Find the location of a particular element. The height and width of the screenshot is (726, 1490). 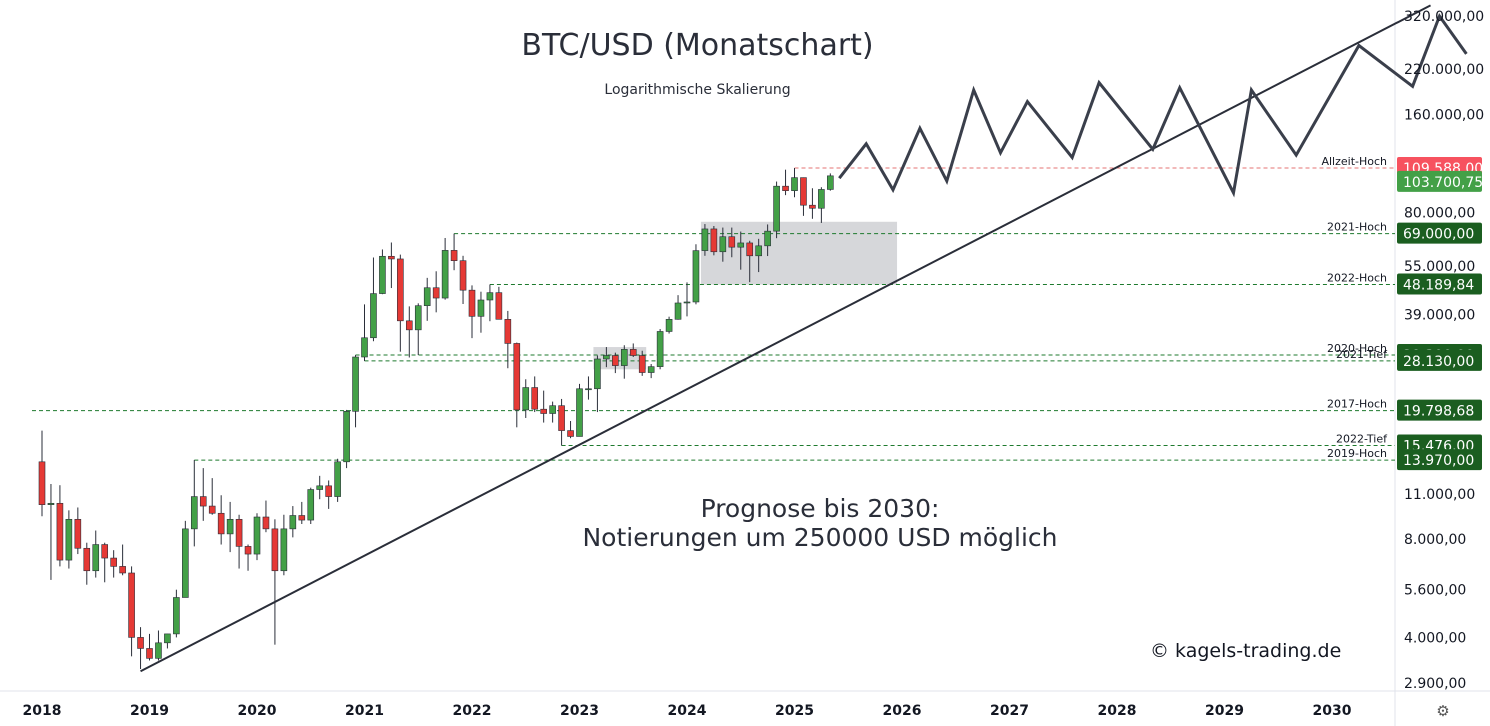

copyright-text: © kagels-trading.de is located at coordinates (1246, 651).